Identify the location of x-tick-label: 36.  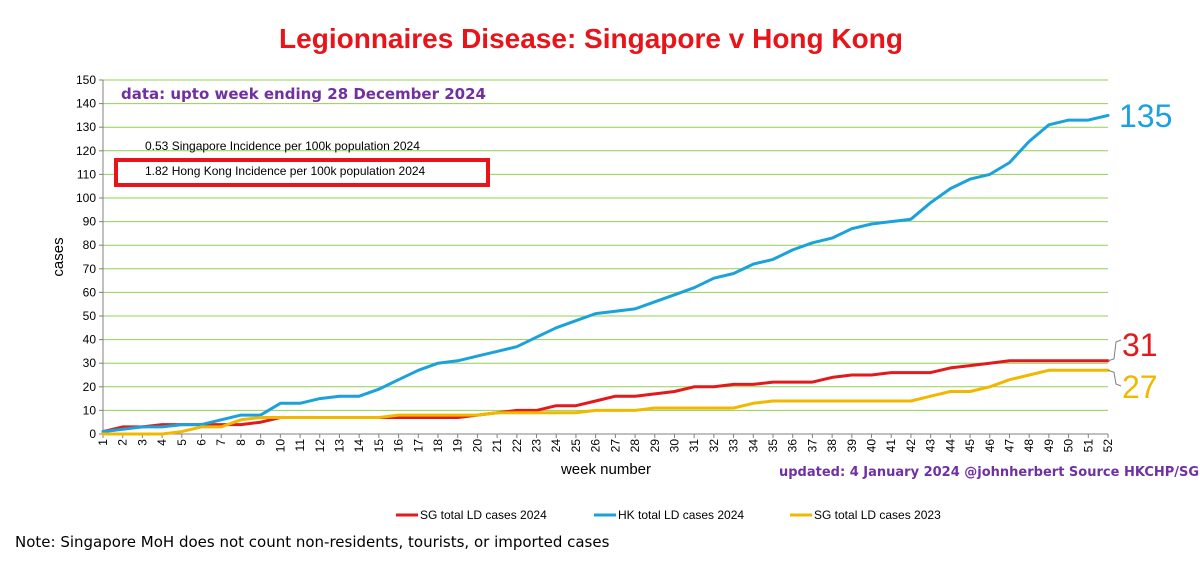
(793, 446).